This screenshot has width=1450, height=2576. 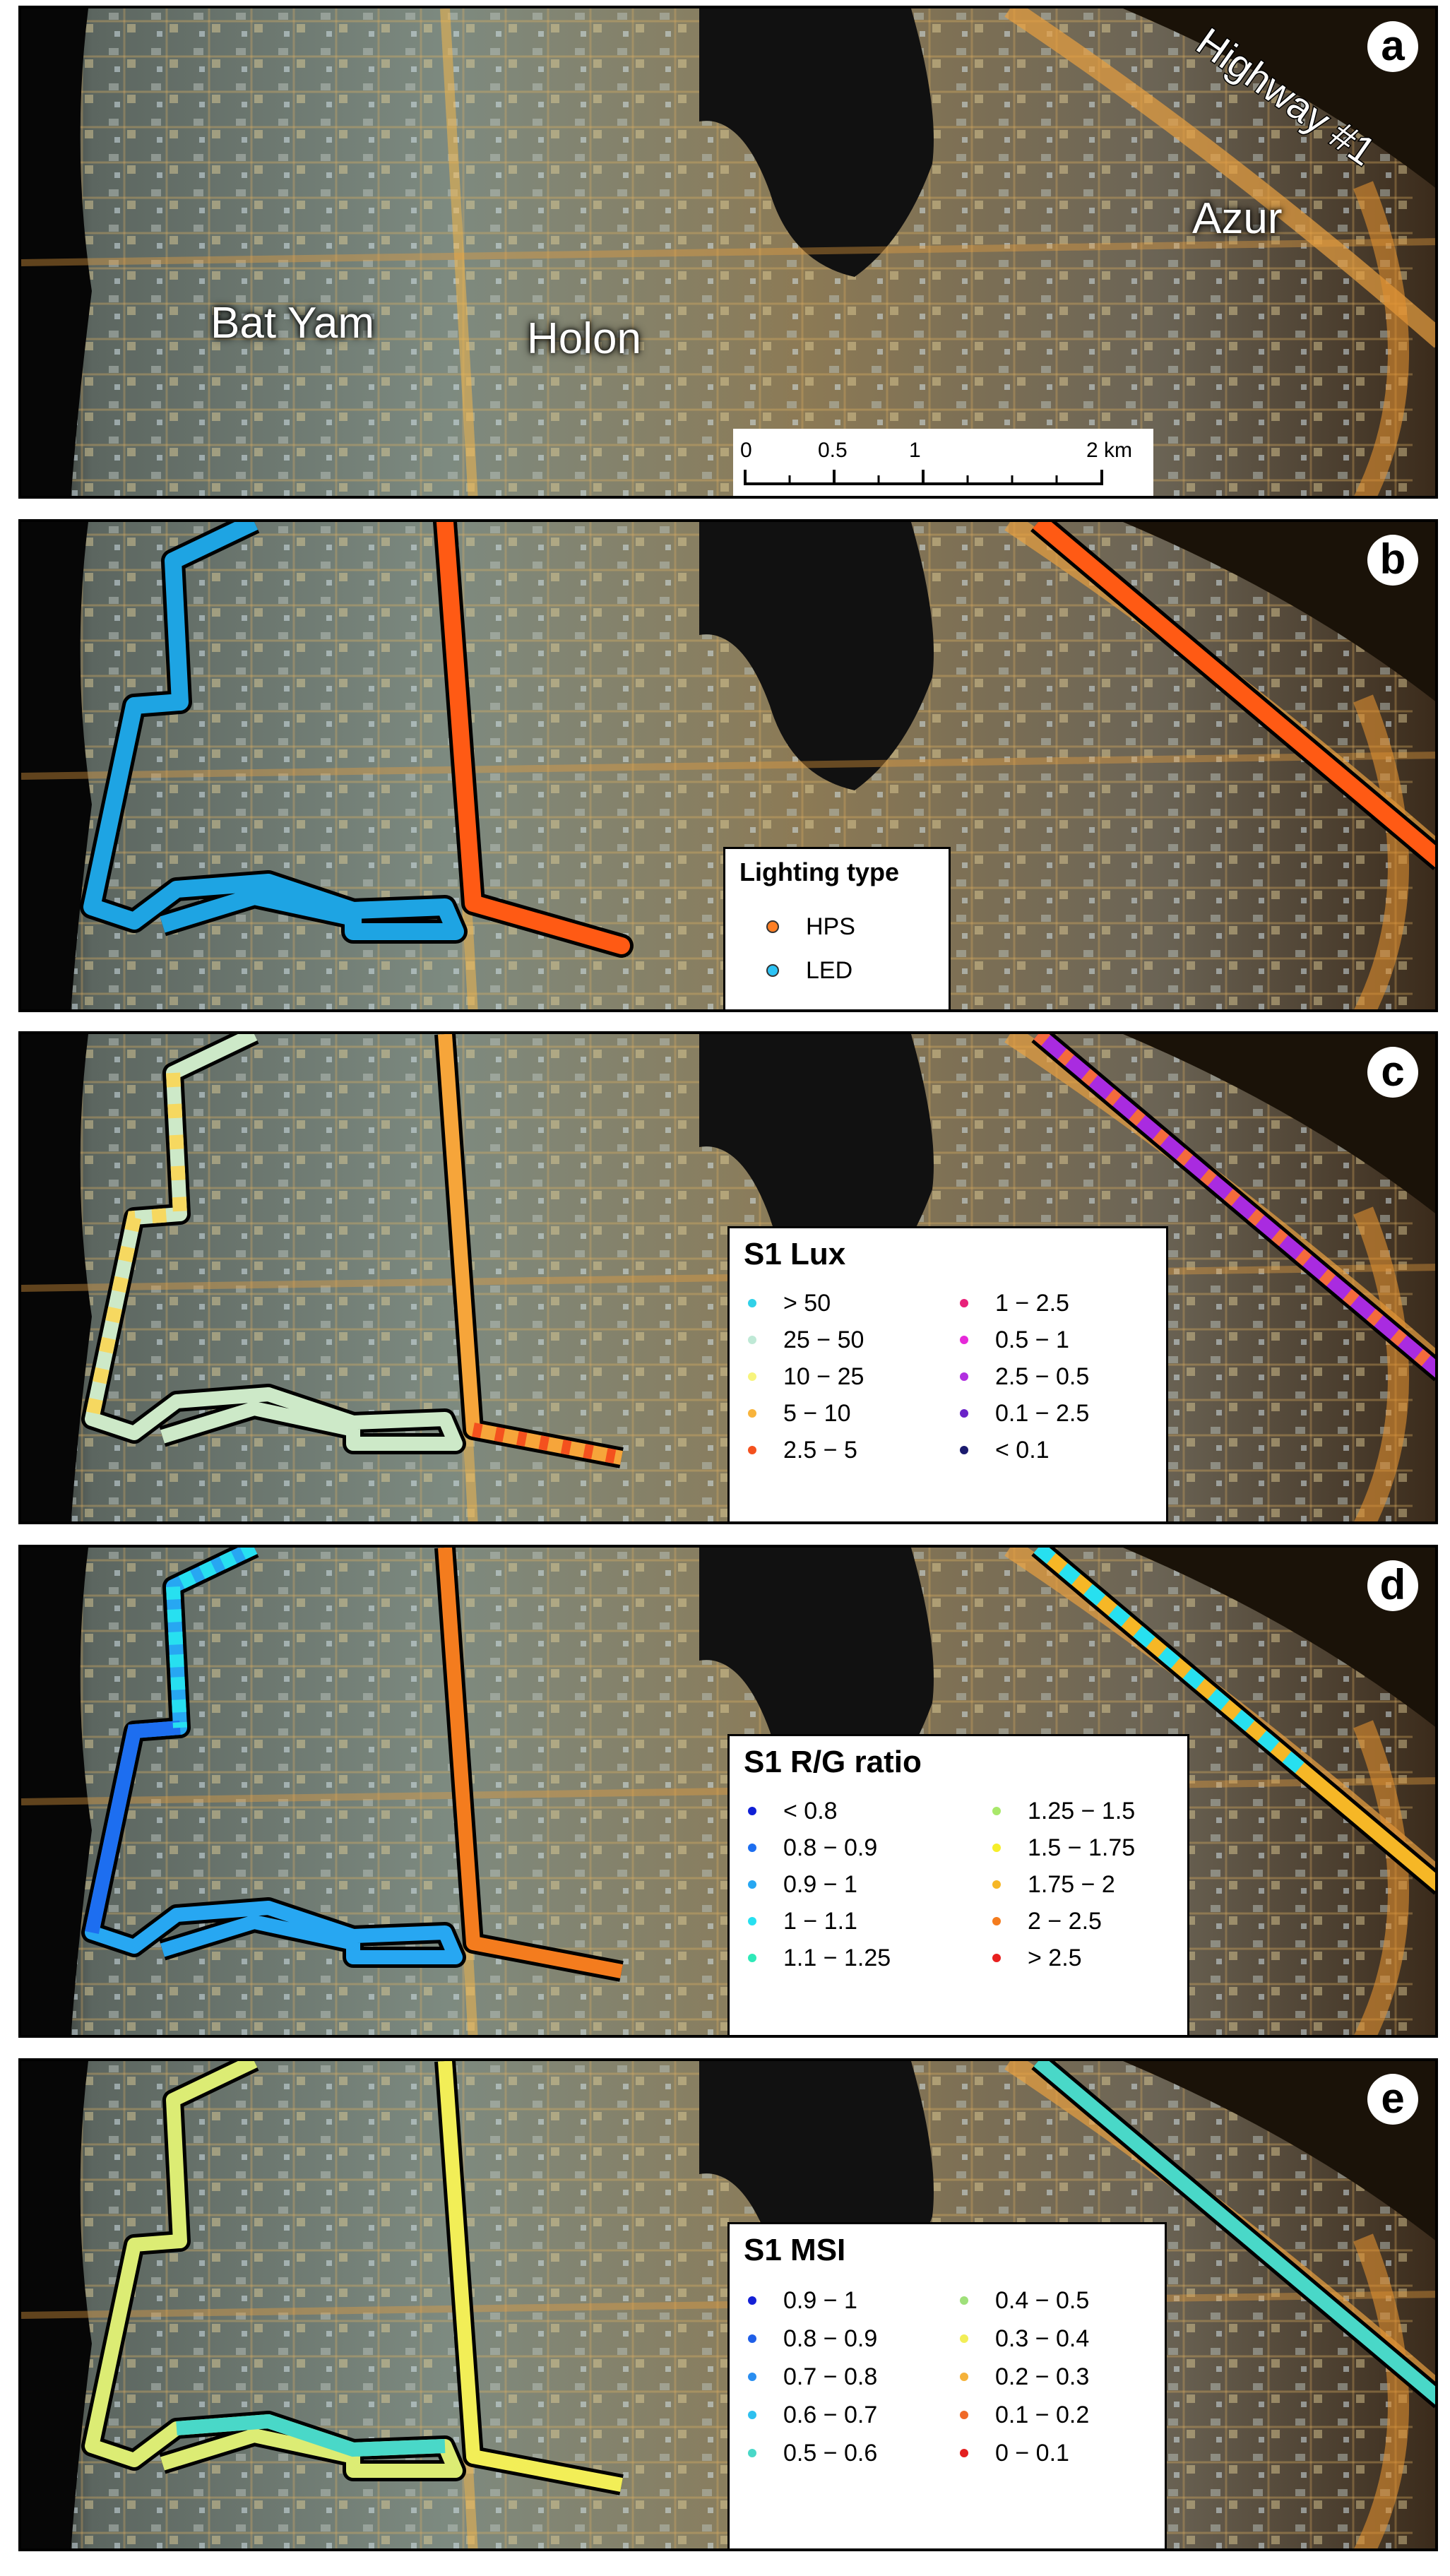 I want to click on legend-item: 1 − 1.1, so click(x=802, y=1921).